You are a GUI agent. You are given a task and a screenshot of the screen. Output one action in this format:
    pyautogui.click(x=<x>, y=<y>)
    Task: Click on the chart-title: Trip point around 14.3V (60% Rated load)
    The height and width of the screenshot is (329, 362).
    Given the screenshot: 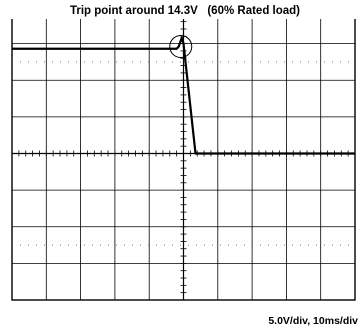 What is the action you would take?
    pyautogui.click(x=185, y=11)
    